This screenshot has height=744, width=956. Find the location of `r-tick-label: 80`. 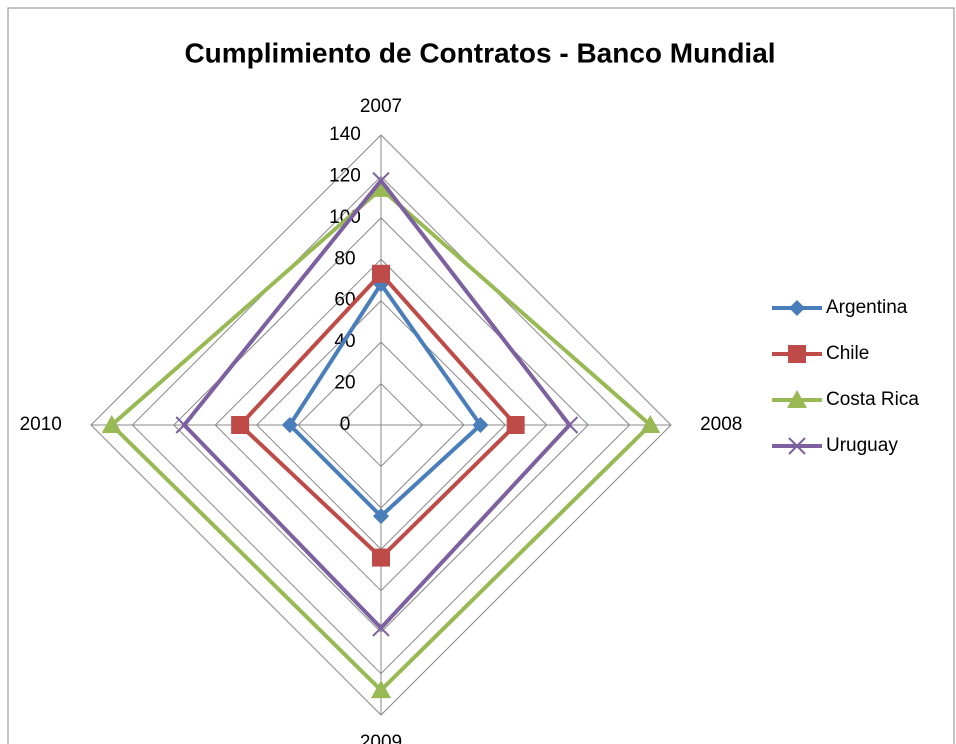

r-tick-label: 80 is located at coordinates (344, 258).